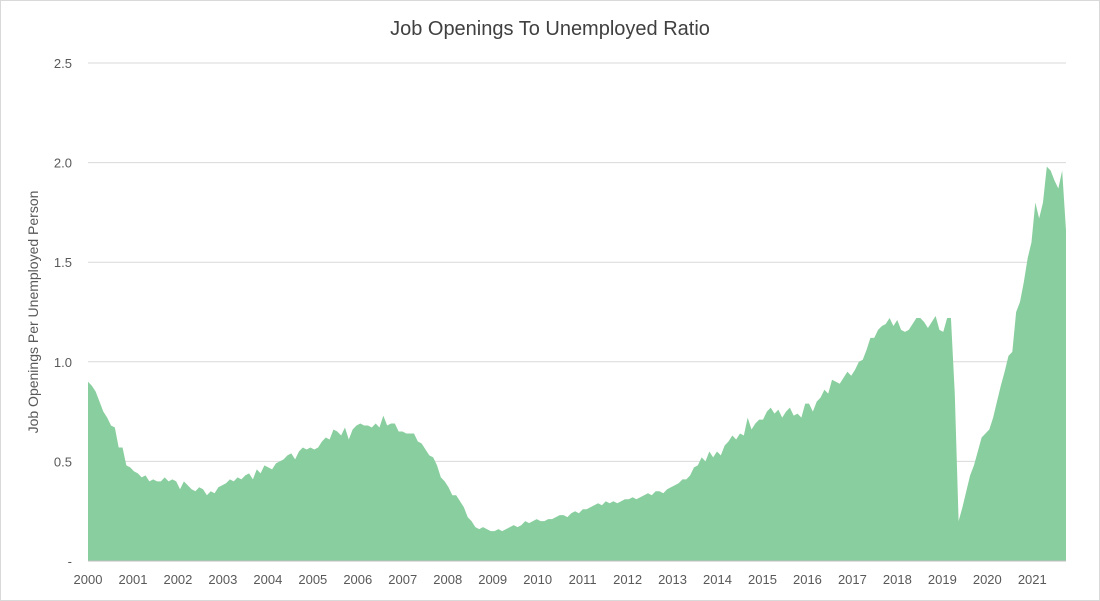  Describe the element at coordinates (267, 579) in the screenshot. I see `x-tick-label: 2004` at that location.